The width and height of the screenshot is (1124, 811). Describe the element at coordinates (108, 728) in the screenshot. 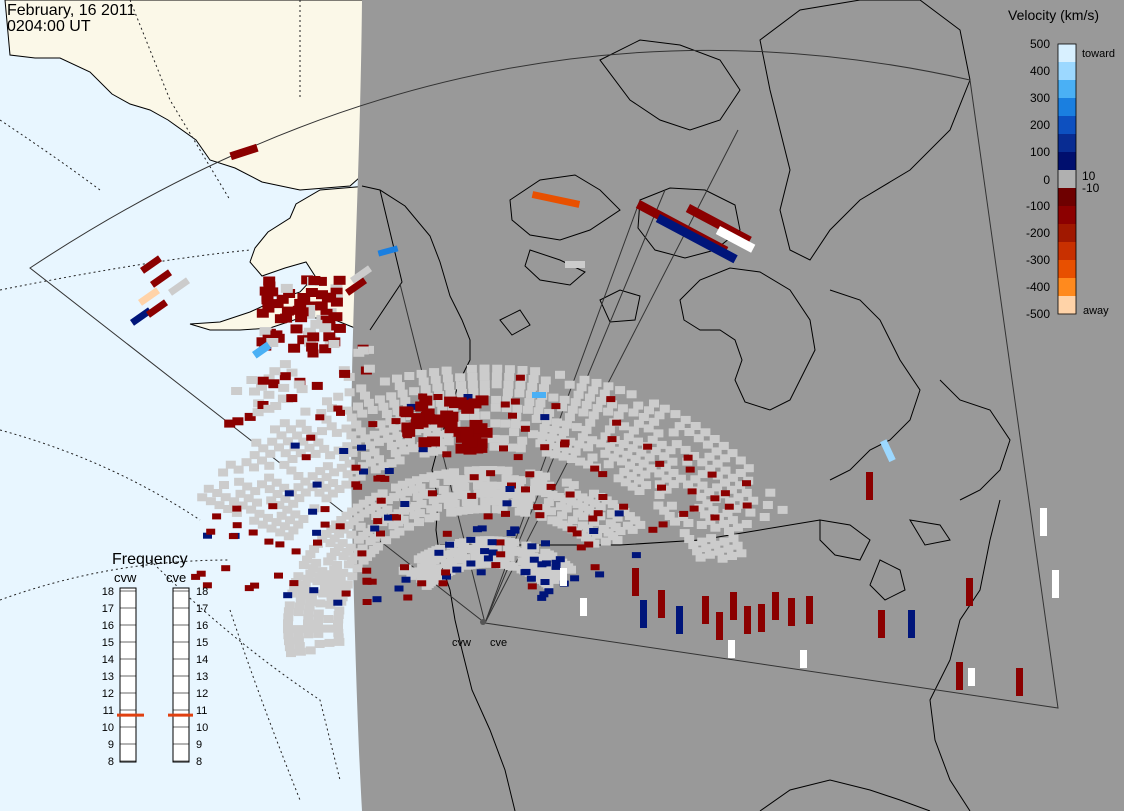

I see `freq-tick-label: 10` at that location.